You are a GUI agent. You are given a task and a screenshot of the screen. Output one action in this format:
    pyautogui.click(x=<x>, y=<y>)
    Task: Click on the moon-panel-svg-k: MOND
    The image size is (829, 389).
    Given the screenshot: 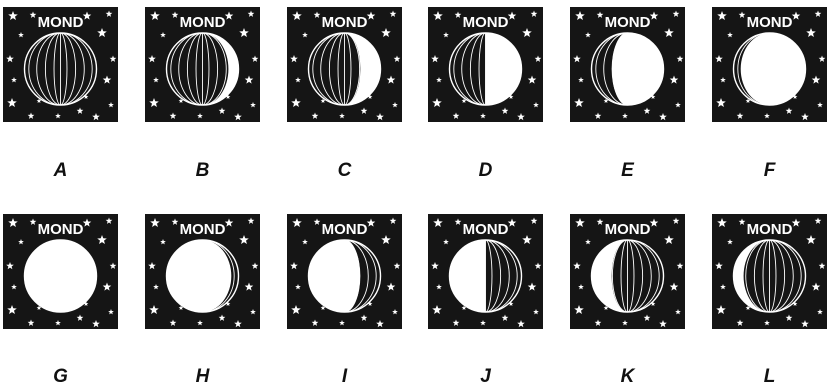 What is the action you would take?
    pyautogui.click(x=627, y=271)
    